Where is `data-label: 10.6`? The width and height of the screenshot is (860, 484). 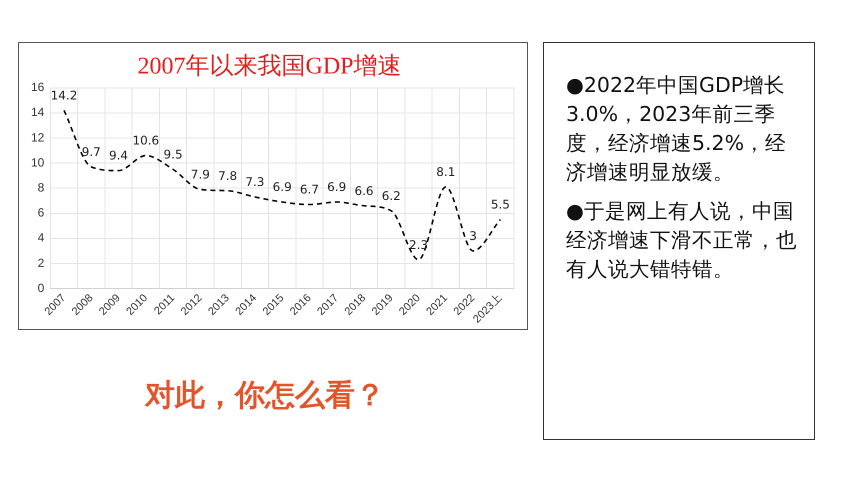
data-label: 10.6 is located at coordinates (146, 141).